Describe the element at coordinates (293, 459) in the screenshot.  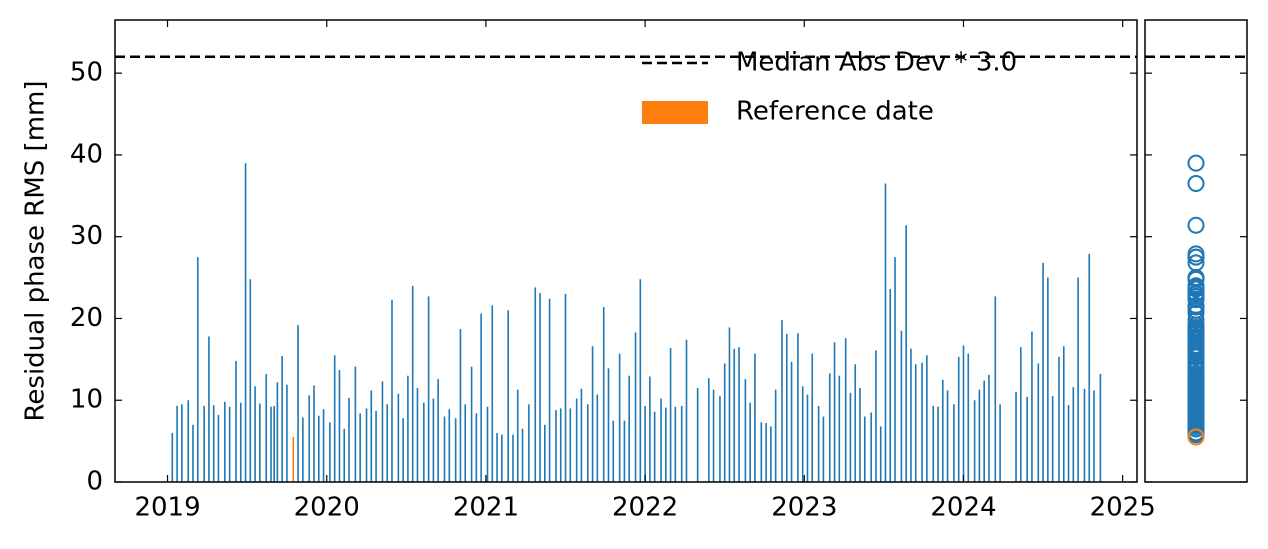
I see `reference-bar` at that location.